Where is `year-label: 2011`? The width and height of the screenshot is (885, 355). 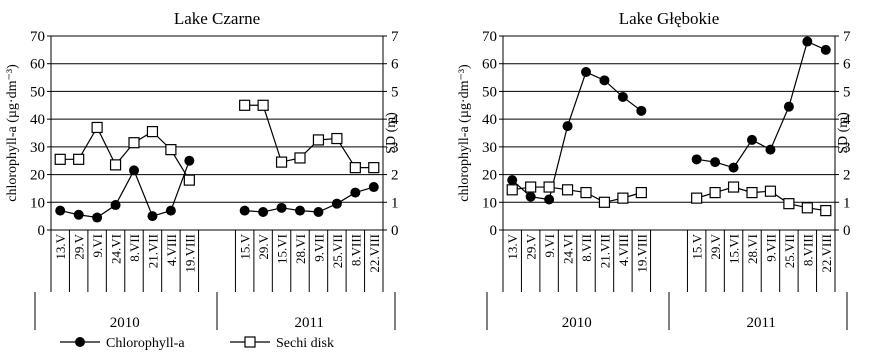 year-label: 2011 is located at coordinates (308, 323).